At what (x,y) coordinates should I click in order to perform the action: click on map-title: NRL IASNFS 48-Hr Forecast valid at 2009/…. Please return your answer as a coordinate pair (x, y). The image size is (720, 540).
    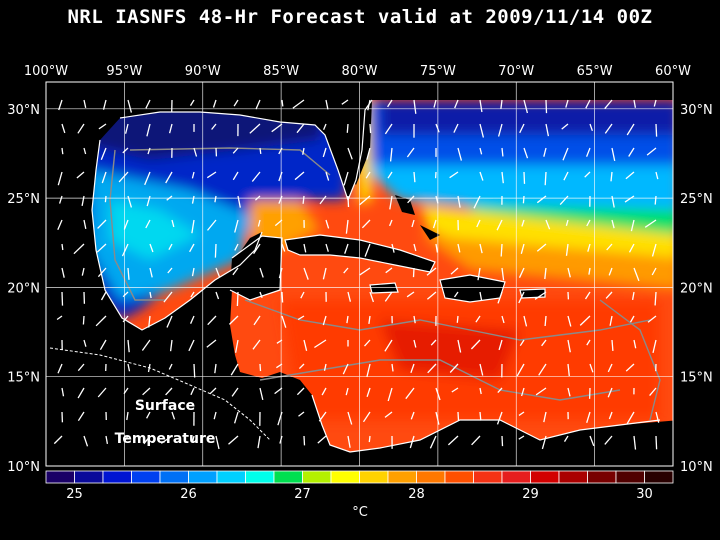
    Looking at the image, I should click on (360, 17).